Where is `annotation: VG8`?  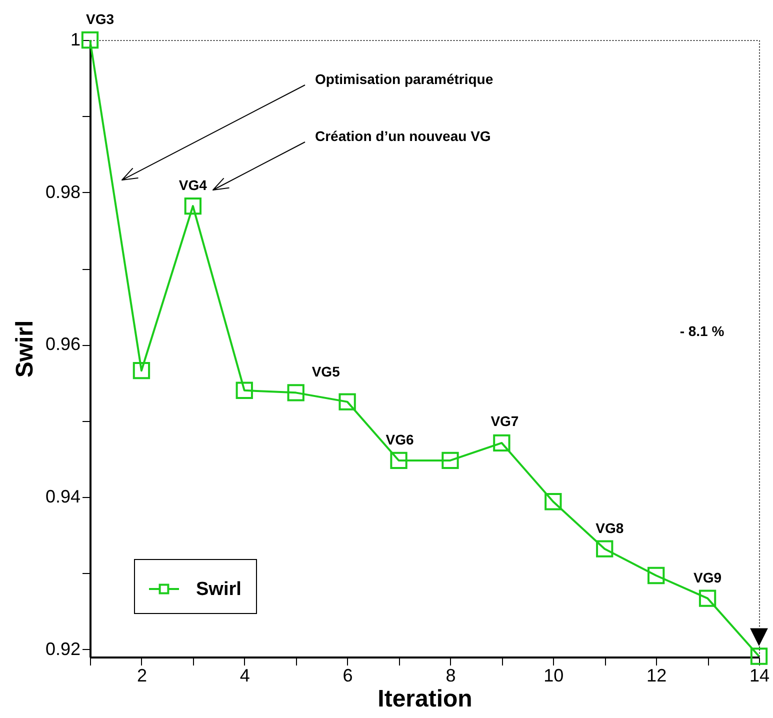 annotation: VG8 is located at coordinates (610, 528).